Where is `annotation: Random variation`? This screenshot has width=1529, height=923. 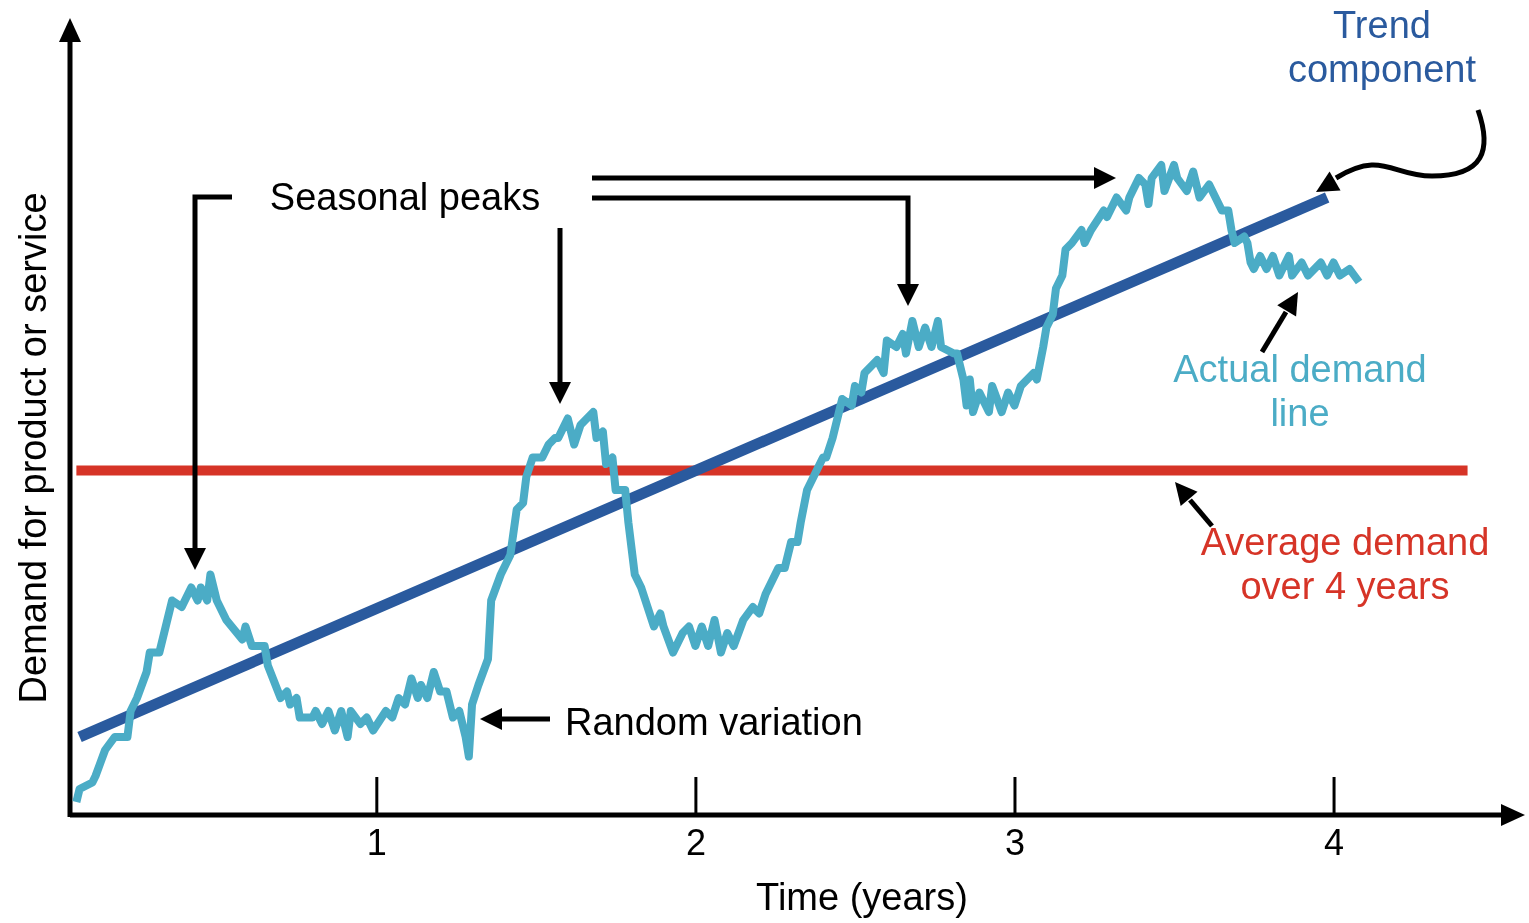 annotation: Random variation is located at coordinates (714, 722).